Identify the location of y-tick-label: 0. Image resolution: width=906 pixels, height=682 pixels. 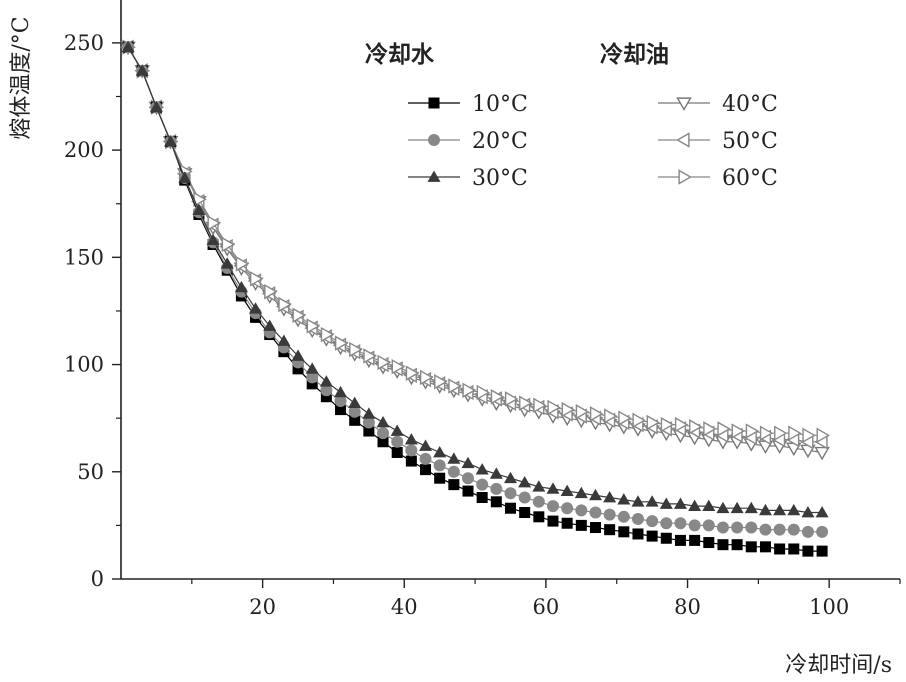
(97, 579).